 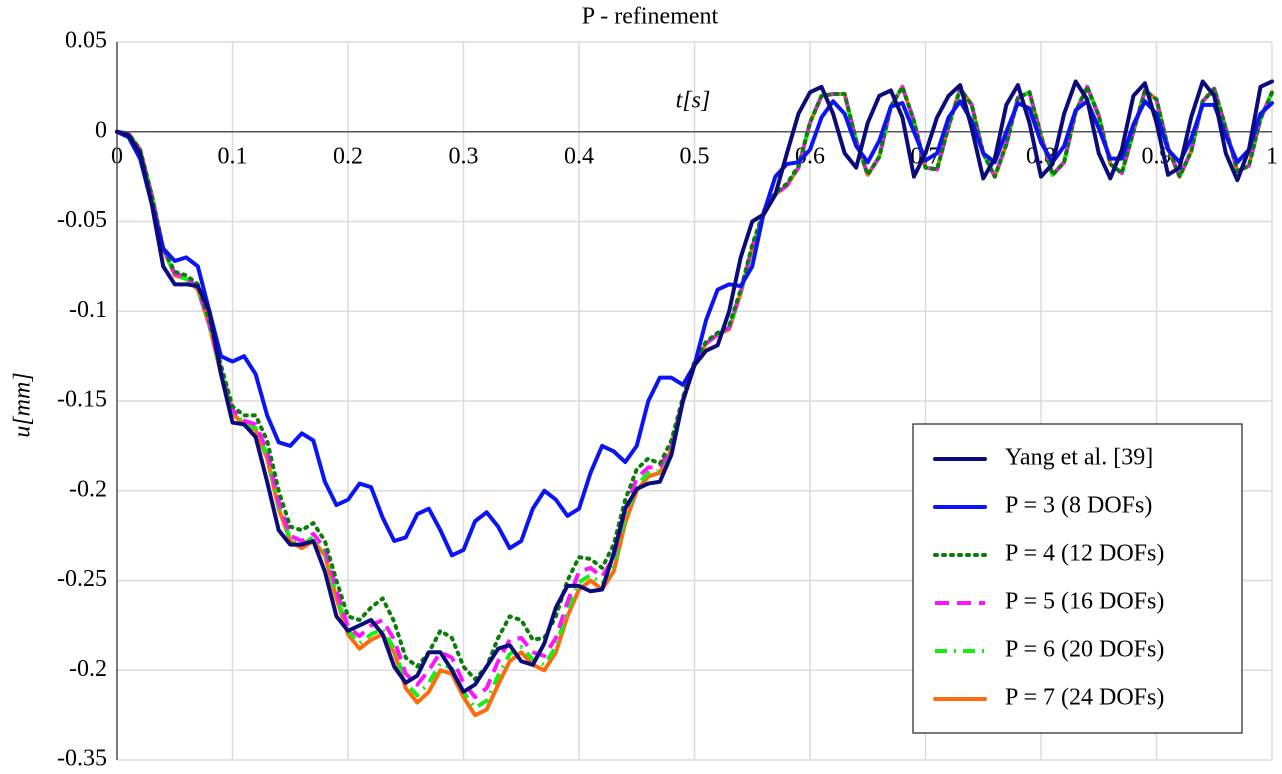 I want to click on y-tick-label: -0.1, so click(x=88, y=310).